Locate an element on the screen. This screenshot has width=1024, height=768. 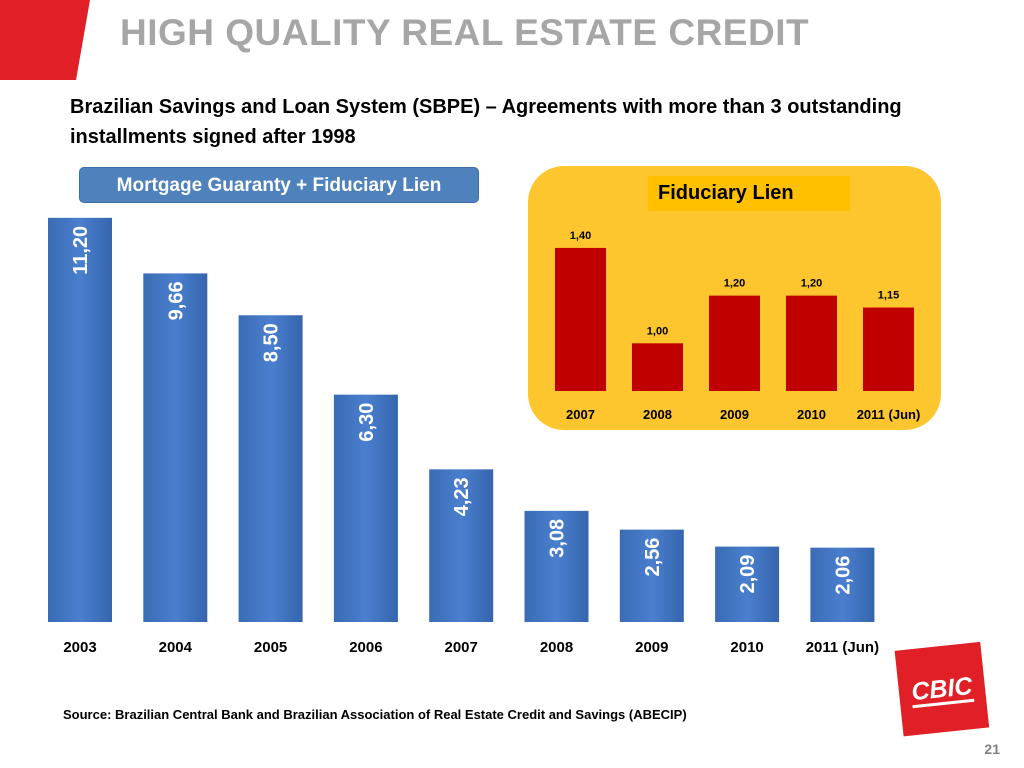
main-category-label: 2008 is located at coordinates (556, 647).